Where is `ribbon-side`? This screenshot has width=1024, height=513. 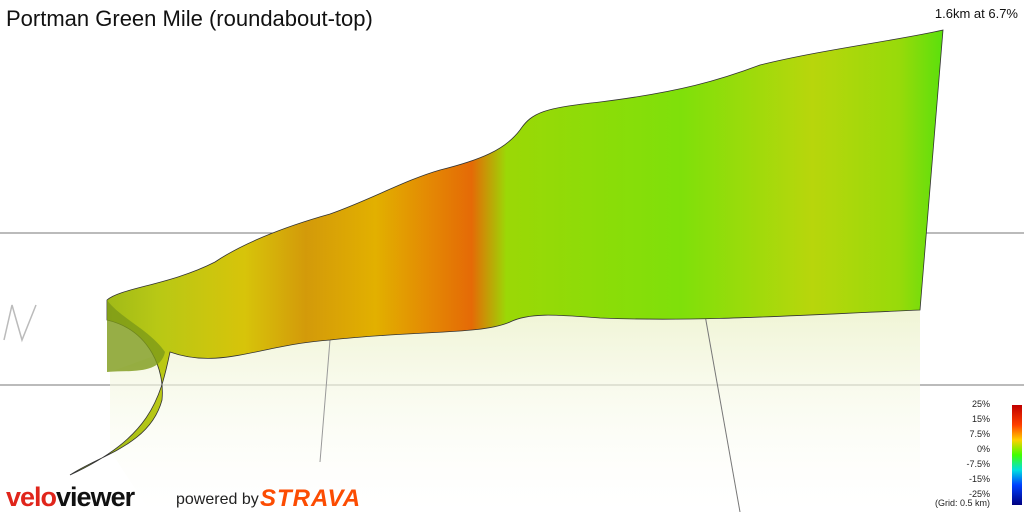 ribbon-side is located at coordinates (136, 336).